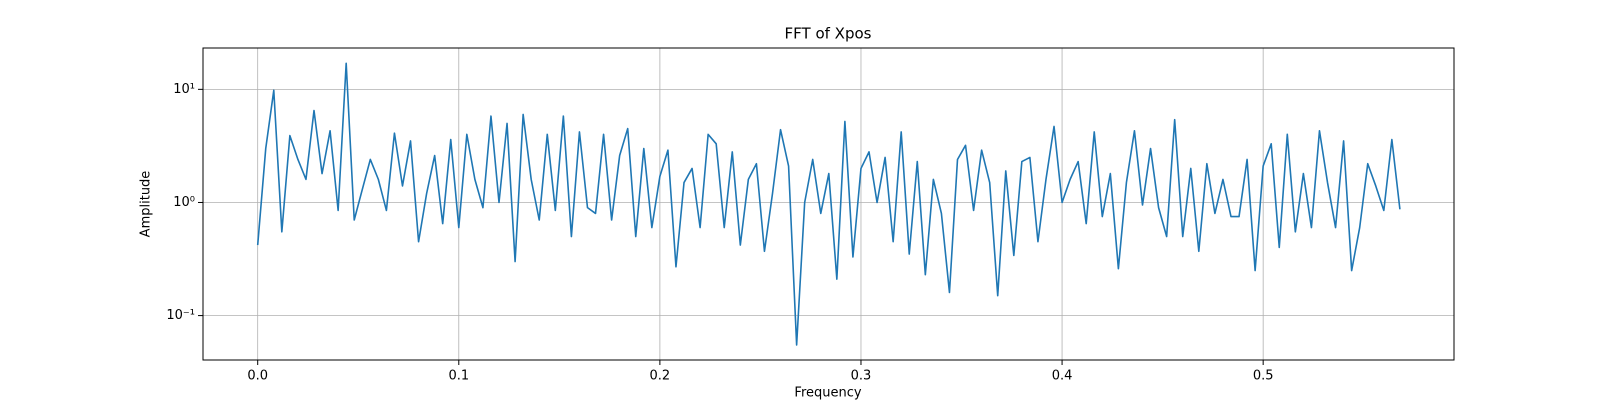  I want to click on x-tick-label: 0.3, so click(861, 376).